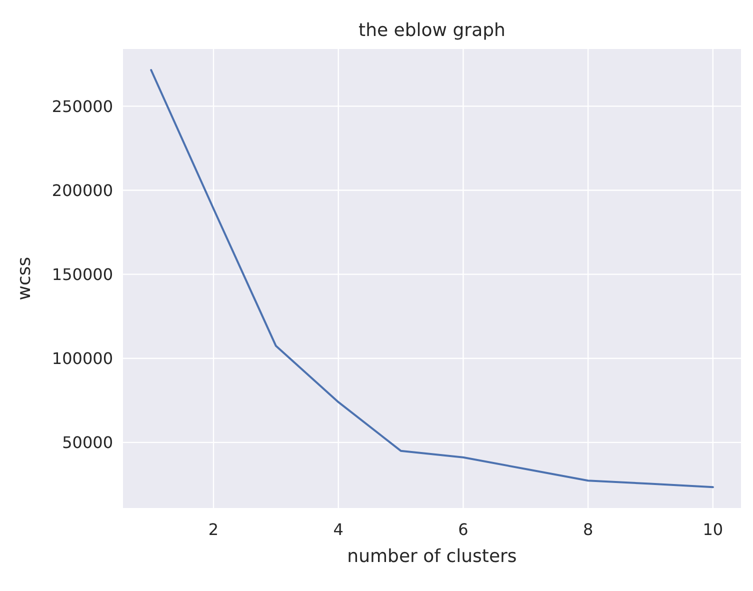 Image resolution: width=753 pixels, height=591 pixels. Describe the element at coordinates (213, 529) in the screenshot. I see `x-tick-label: 2` at that location.